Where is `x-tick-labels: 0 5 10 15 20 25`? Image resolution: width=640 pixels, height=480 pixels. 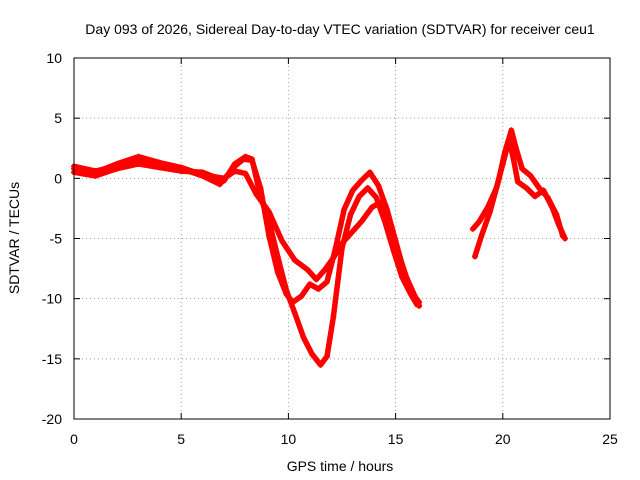 x-tick-labels: 0 5 10 15 20 25 is located at coordinates (344, 439).